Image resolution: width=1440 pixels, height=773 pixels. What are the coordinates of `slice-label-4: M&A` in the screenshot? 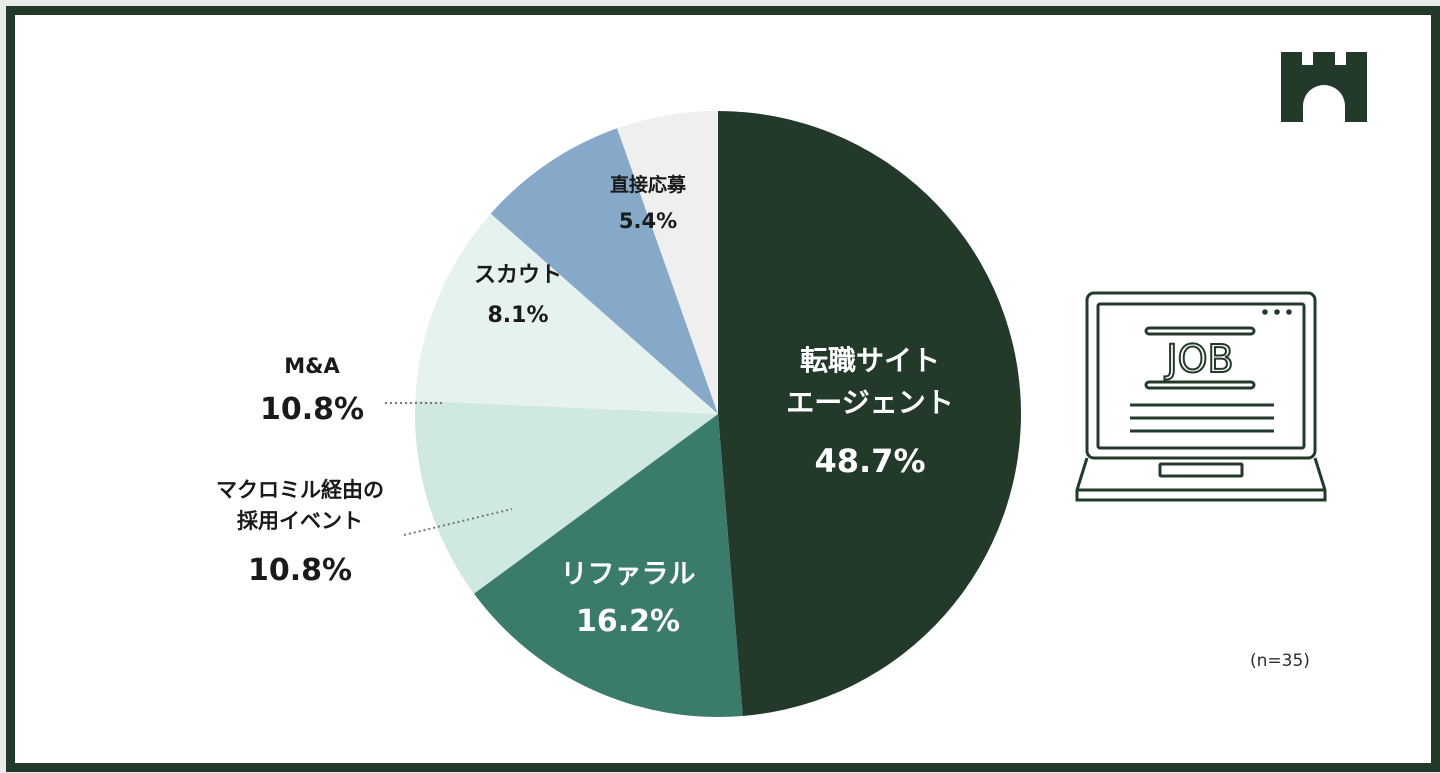 It's located at (312, 366).